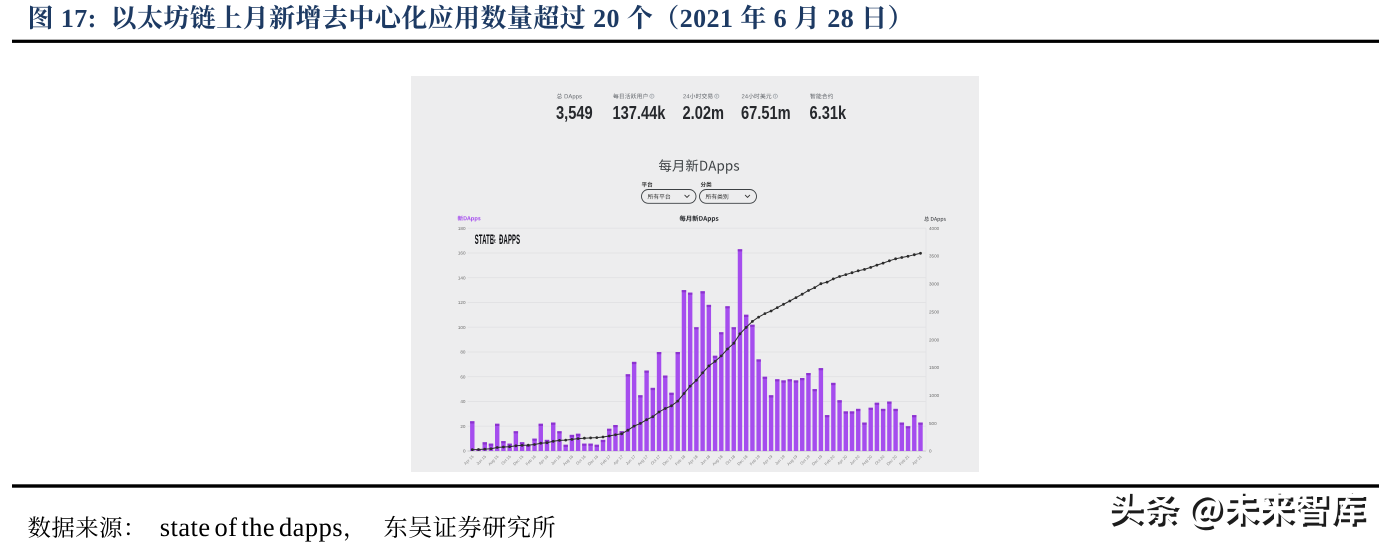  What do you see at coordinates (574, 113) in the screenshot?
I see `svg-text: 3,549` at bounding box center [574, 113].